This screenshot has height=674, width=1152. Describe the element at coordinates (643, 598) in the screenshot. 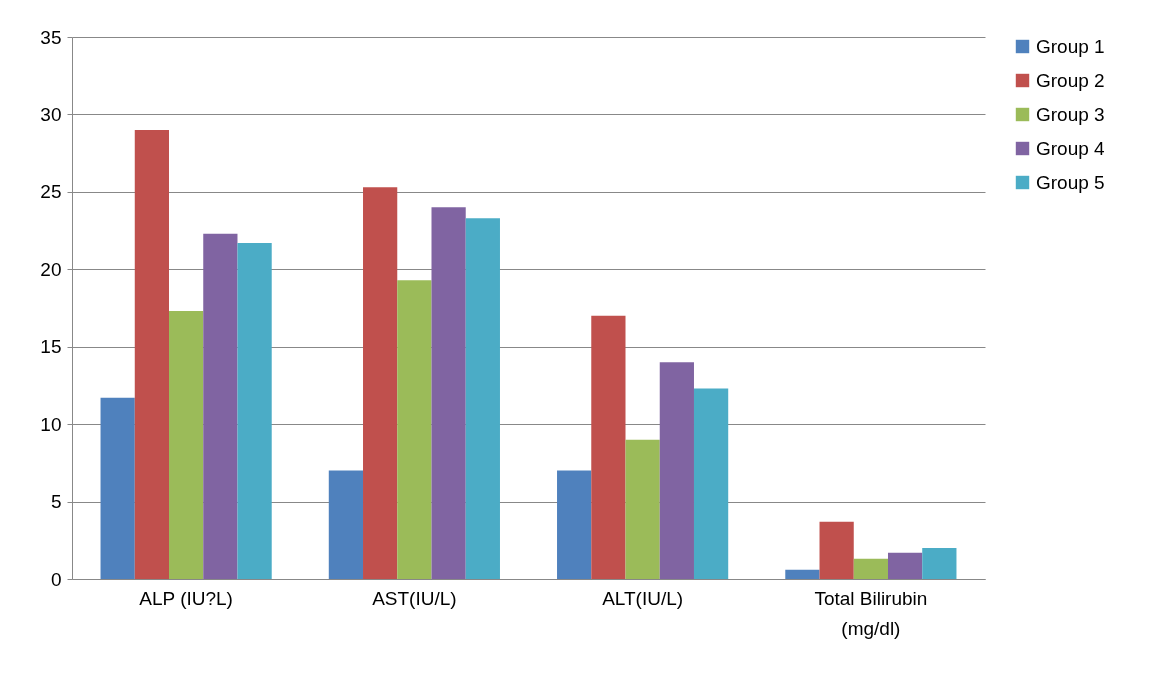

I see `x-tick-label: ALT(IU/L)` at that location.